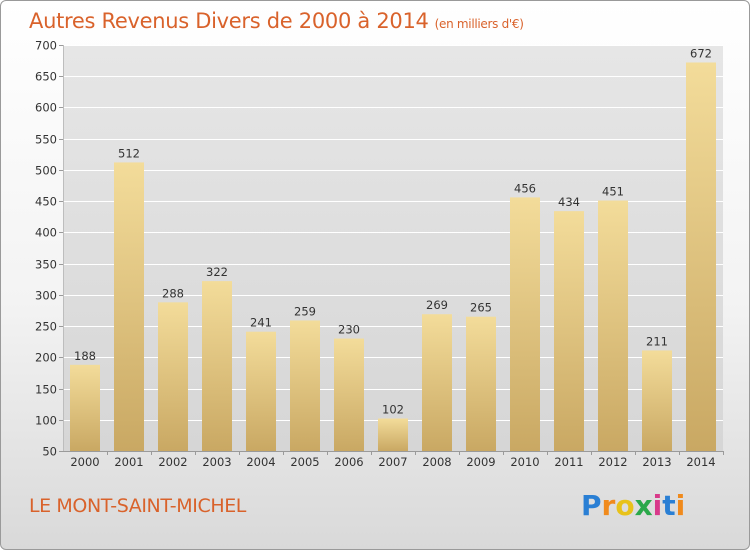 The image size is (750, 550). Describe the element at coordinates (591, 505) in the screenshot. I see `logo-letter: P` at that location.